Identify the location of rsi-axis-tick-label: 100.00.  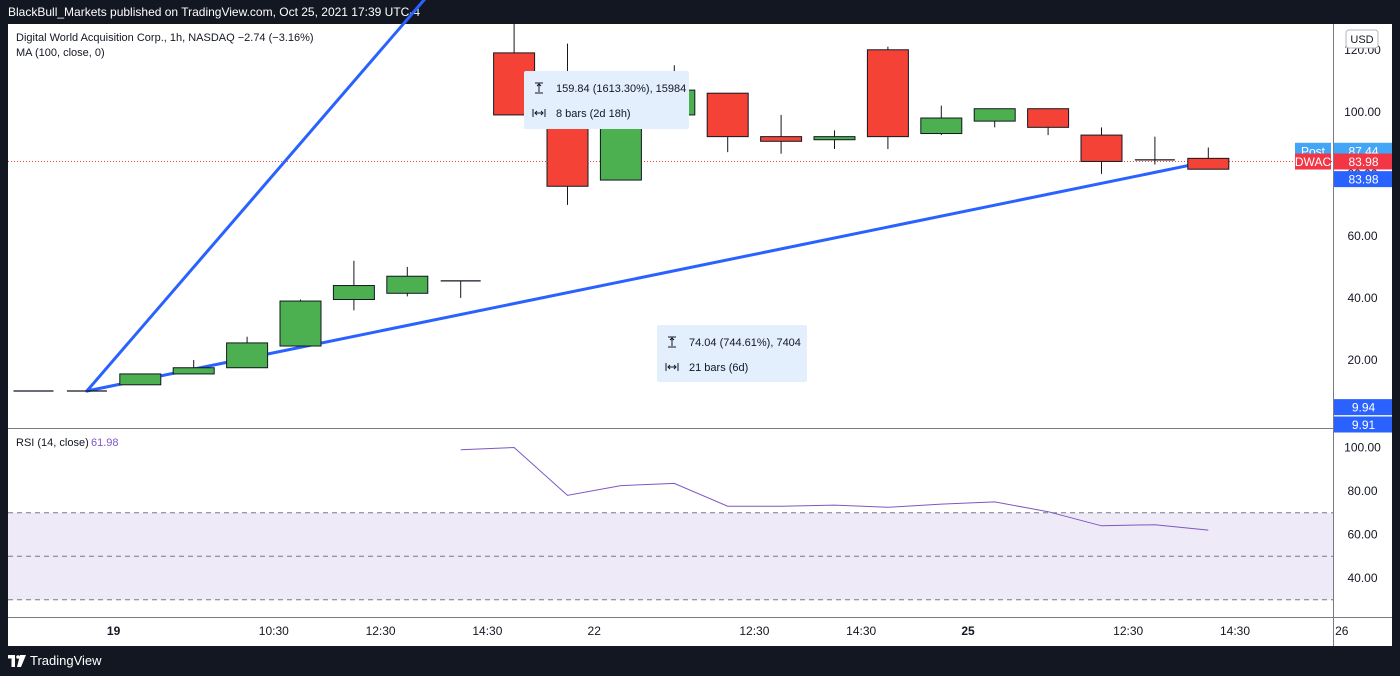
(1362, 448).